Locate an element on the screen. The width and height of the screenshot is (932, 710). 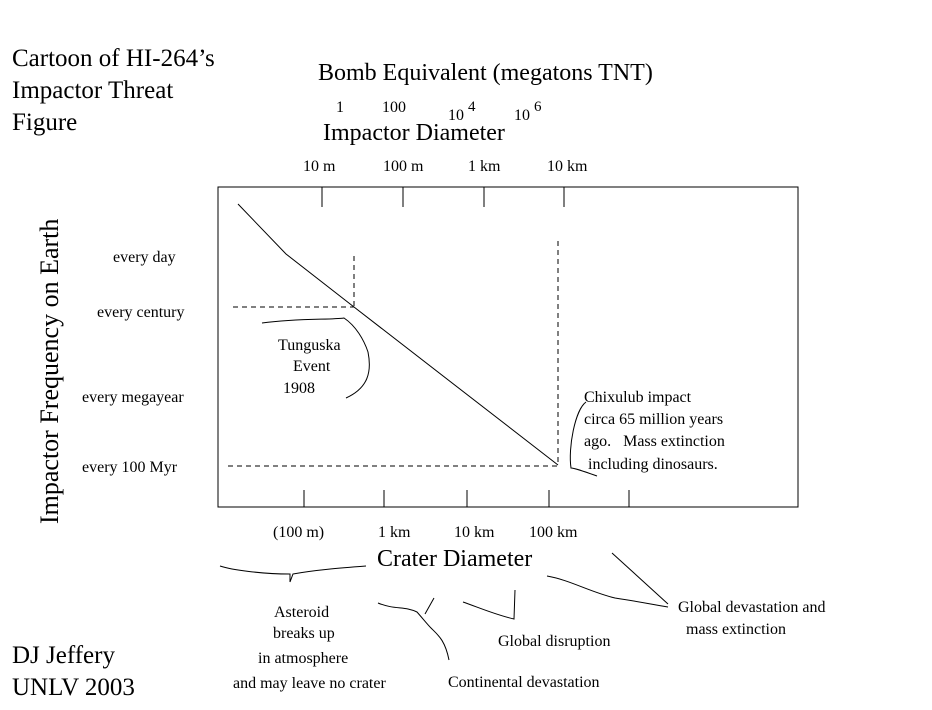
freq-tick-every-day: every day is located at coordinates (144, 257).